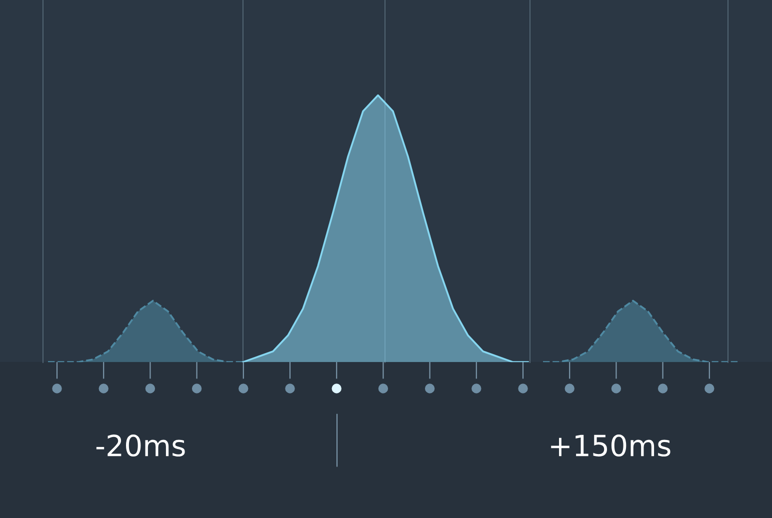 This screenshot has width=772, height=518. Describe the element at coordinates (610, 445) in the screenshot. I see `text: +150ms` at that location.